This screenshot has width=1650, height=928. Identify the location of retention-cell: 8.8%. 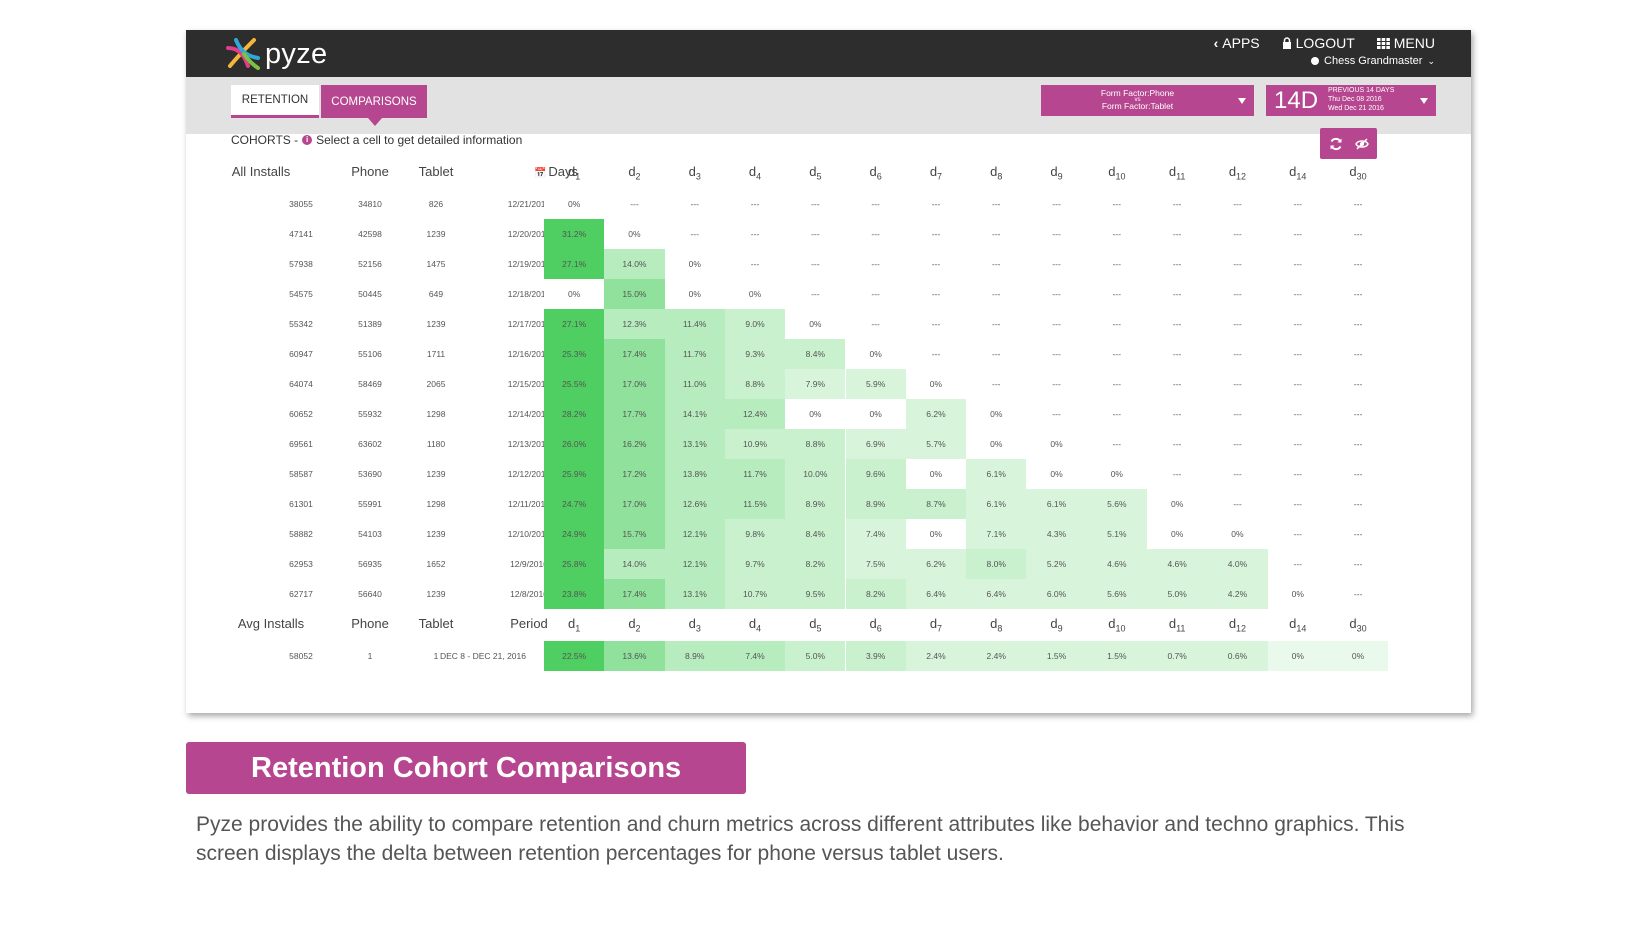
(815, 444).